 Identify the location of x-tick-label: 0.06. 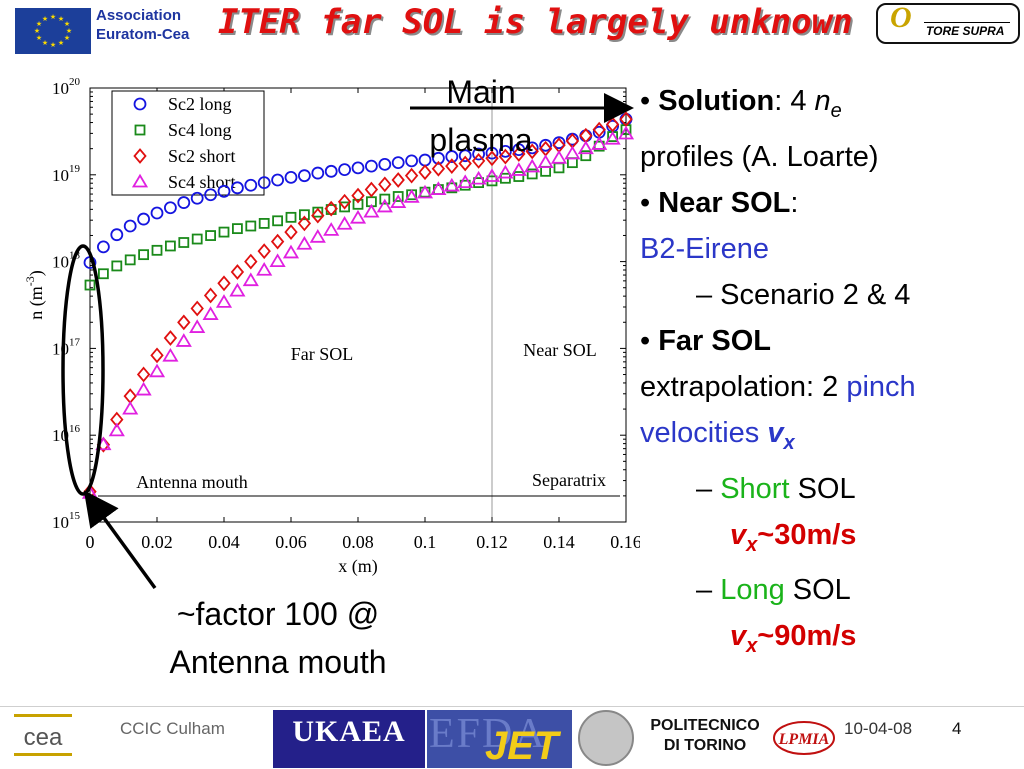
(291, 542).